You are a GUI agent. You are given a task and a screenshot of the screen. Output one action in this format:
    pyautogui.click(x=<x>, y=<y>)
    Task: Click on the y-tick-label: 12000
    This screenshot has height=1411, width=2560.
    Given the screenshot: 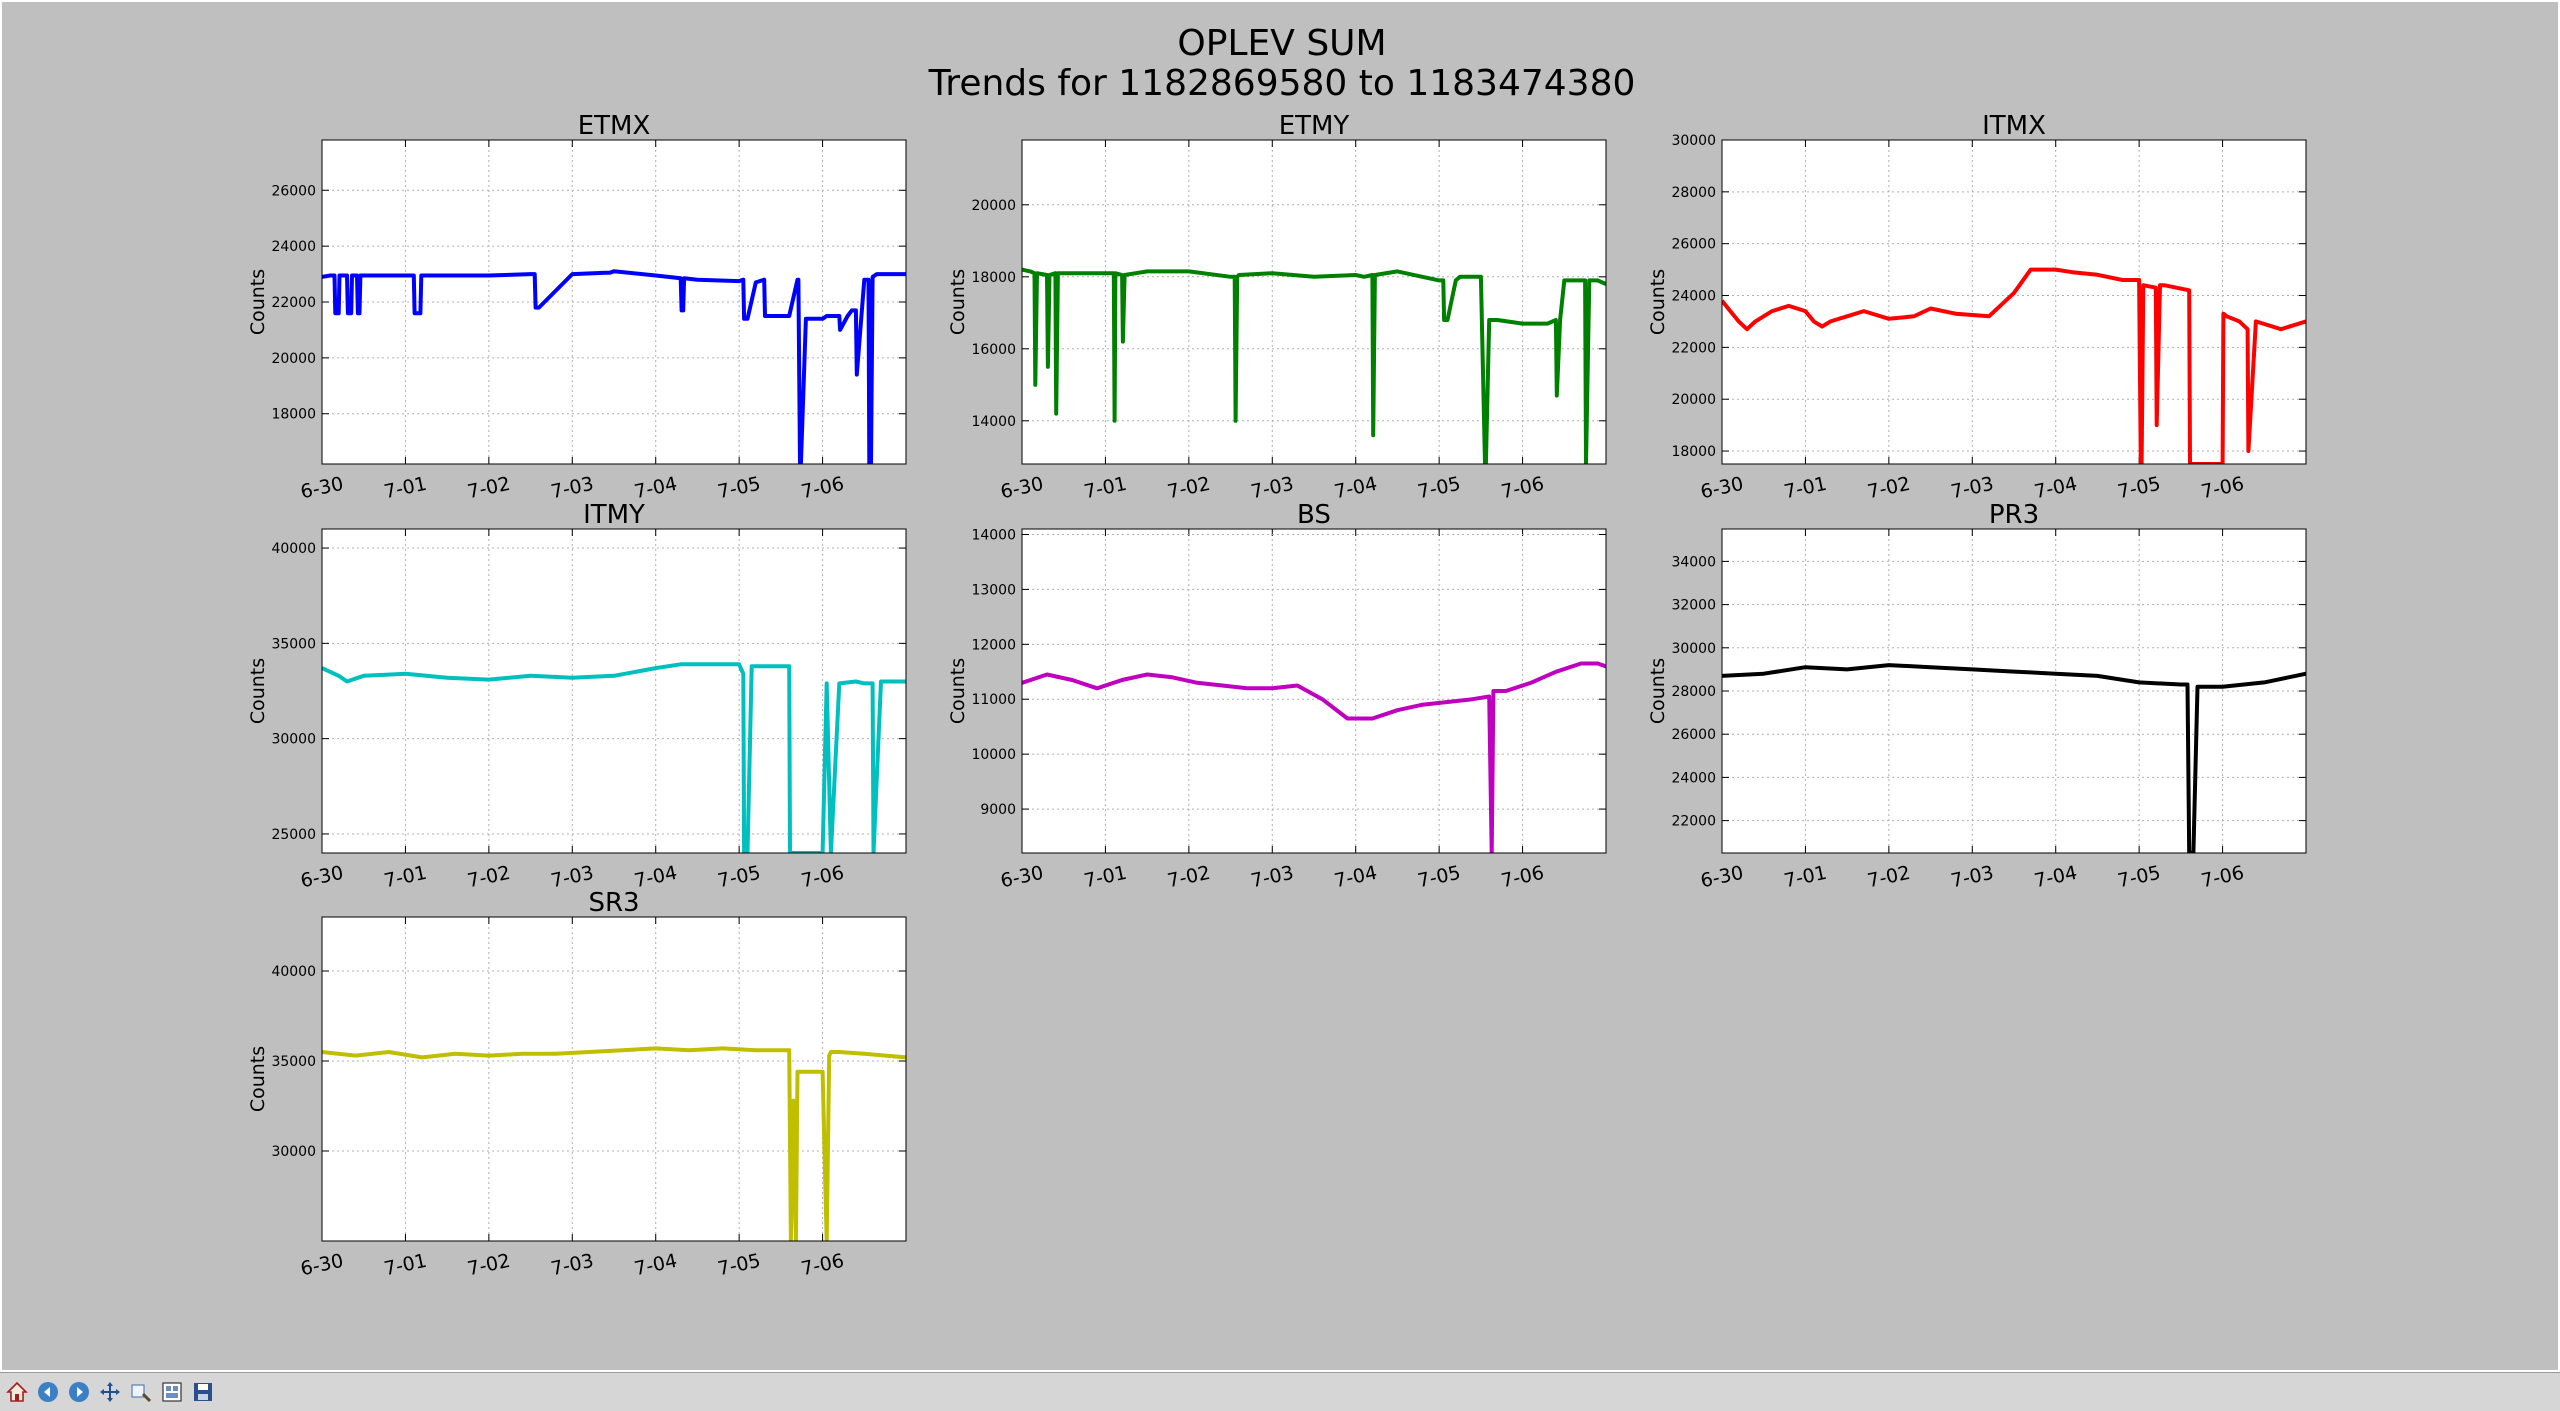 What is the action you would take?
    pyautogui.click(x=993, y=645)
    